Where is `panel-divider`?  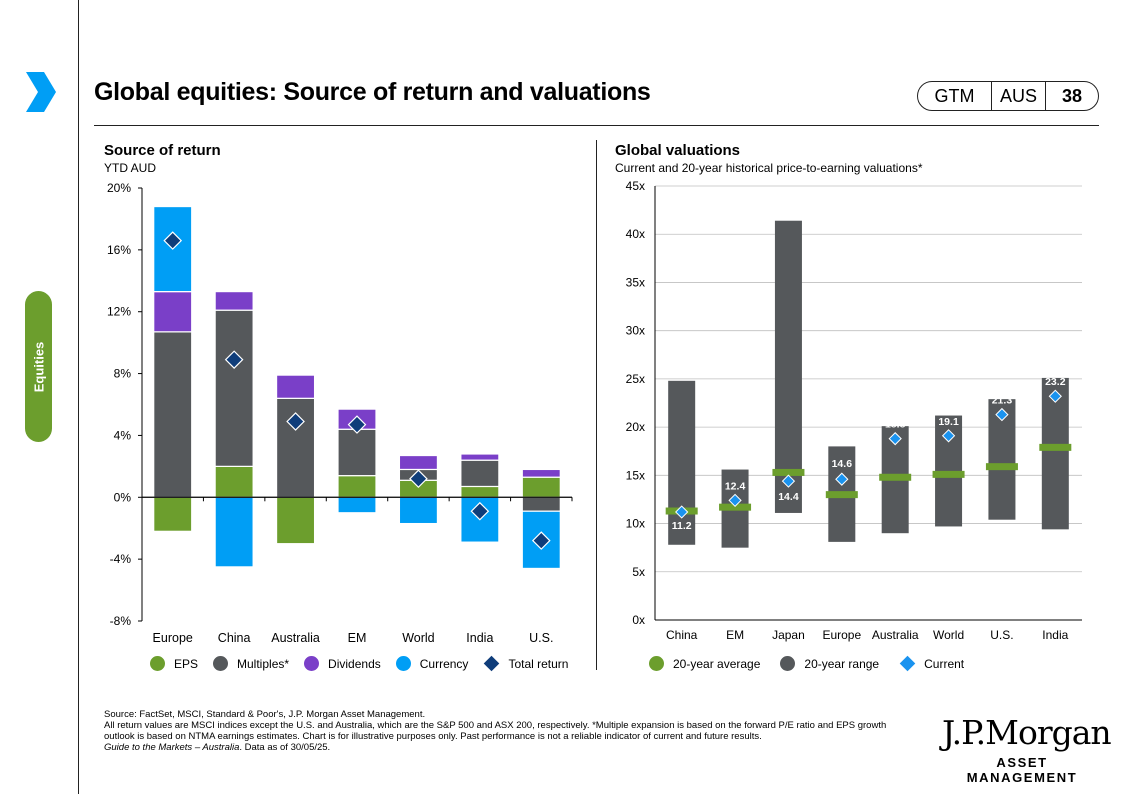
panel-divider is located at coordinates (596, 405).